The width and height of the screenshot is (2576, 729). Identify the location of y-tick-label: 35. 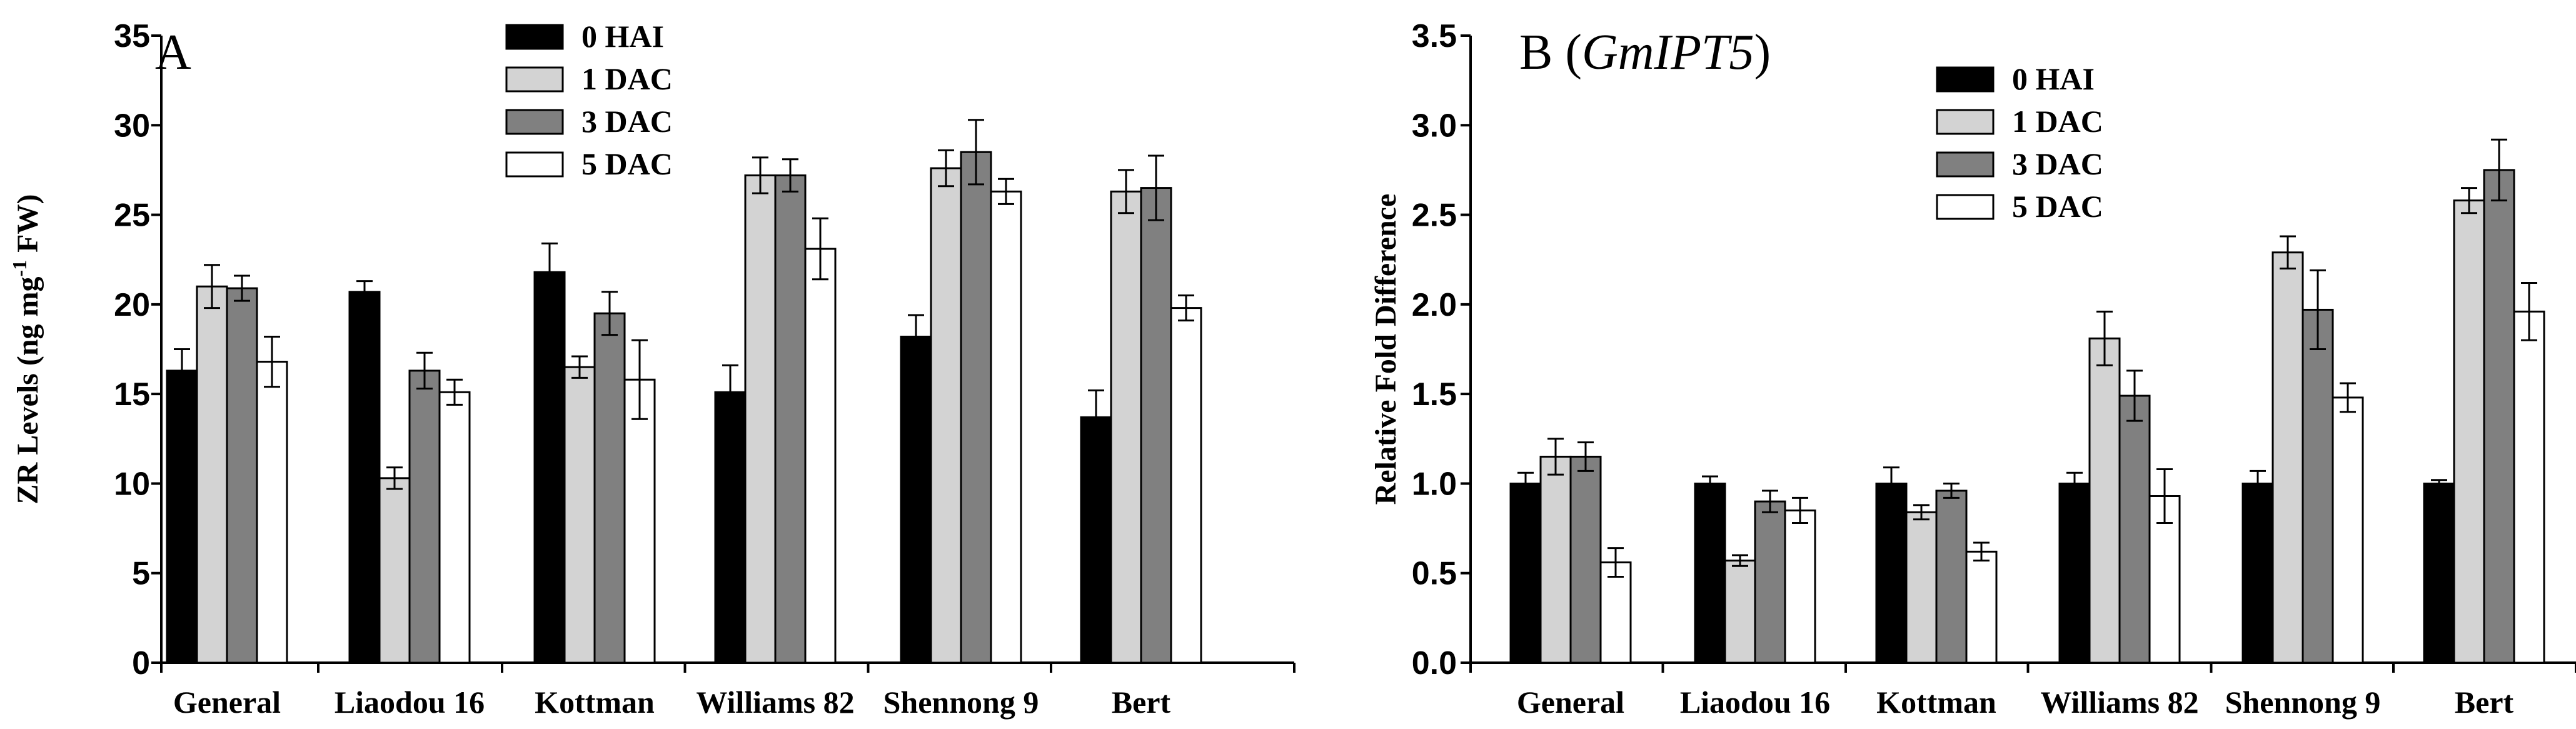
(132, 36).